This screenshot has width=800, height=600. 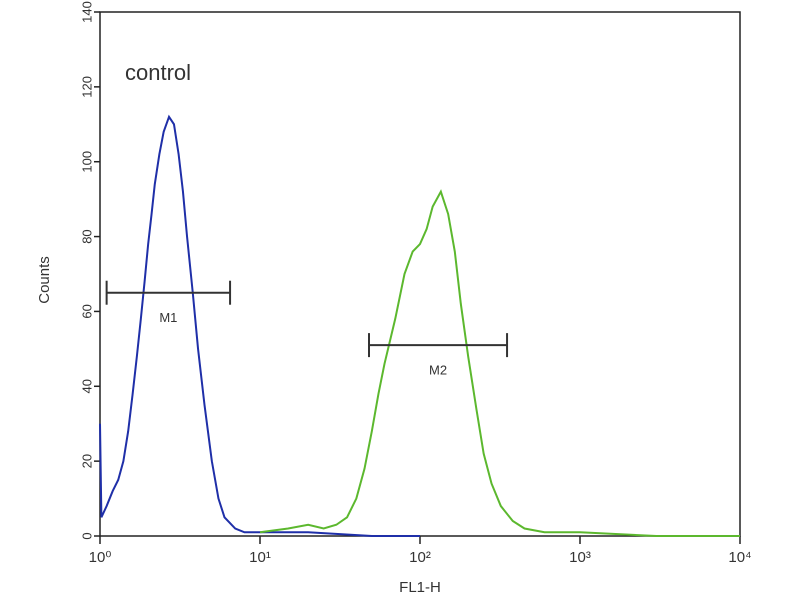 What do you see at coordinates (86, 535) in the screenshot?
I see `y-tick-label: 0` at bounding box center [86, 535].